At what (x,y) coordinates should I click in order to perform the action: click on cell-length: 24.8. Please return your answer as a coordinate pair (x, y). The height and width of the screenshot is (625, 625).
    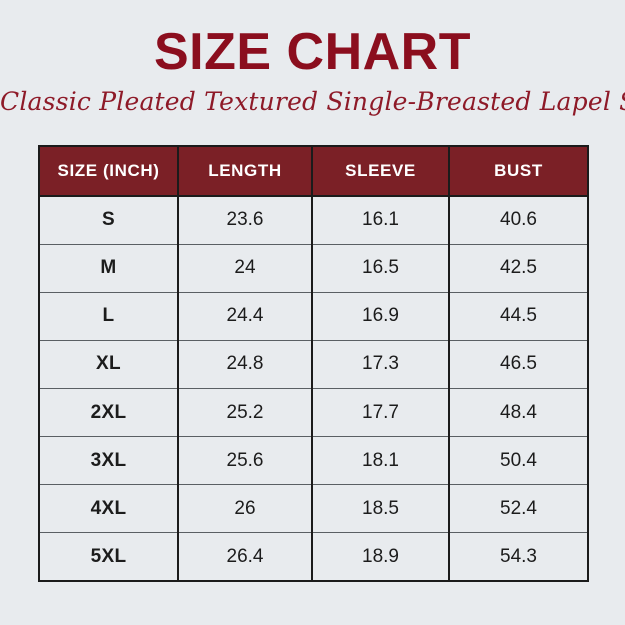
    Looking at the image, I should click on (245, 365).